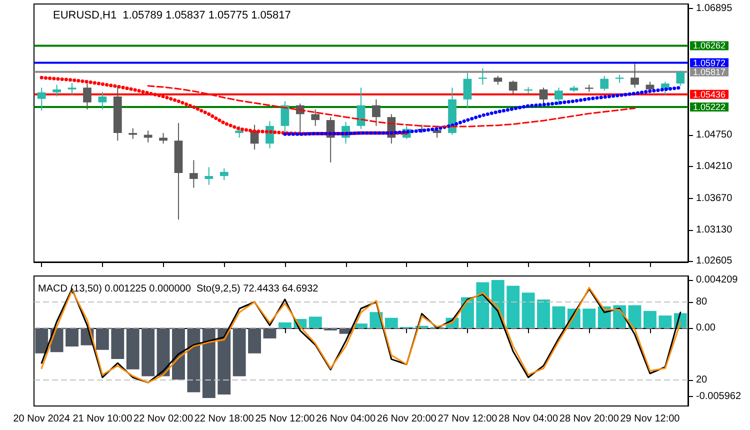 This screenshot has height=430, width=750. I want to click on x-tick-label: 22 Nov 02:00, so click(164, 419).